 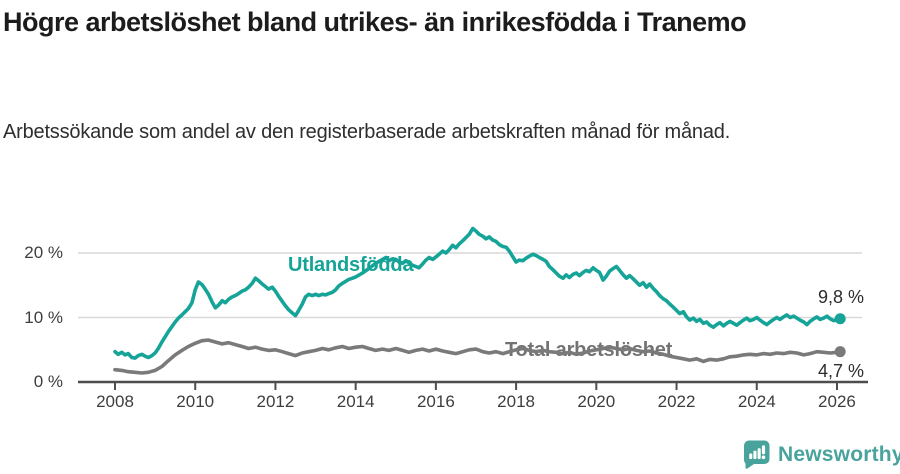 I want to click on x-tick-label: 2018, so click(x=516, y=401).